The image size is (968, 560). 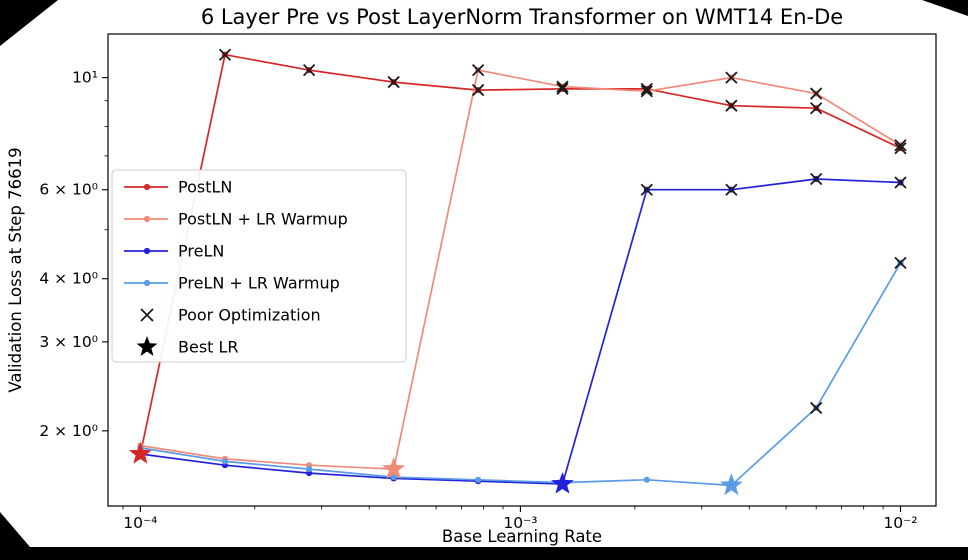 I want to click on x-tick-label: 10⁻², so click(x=900, y=523).